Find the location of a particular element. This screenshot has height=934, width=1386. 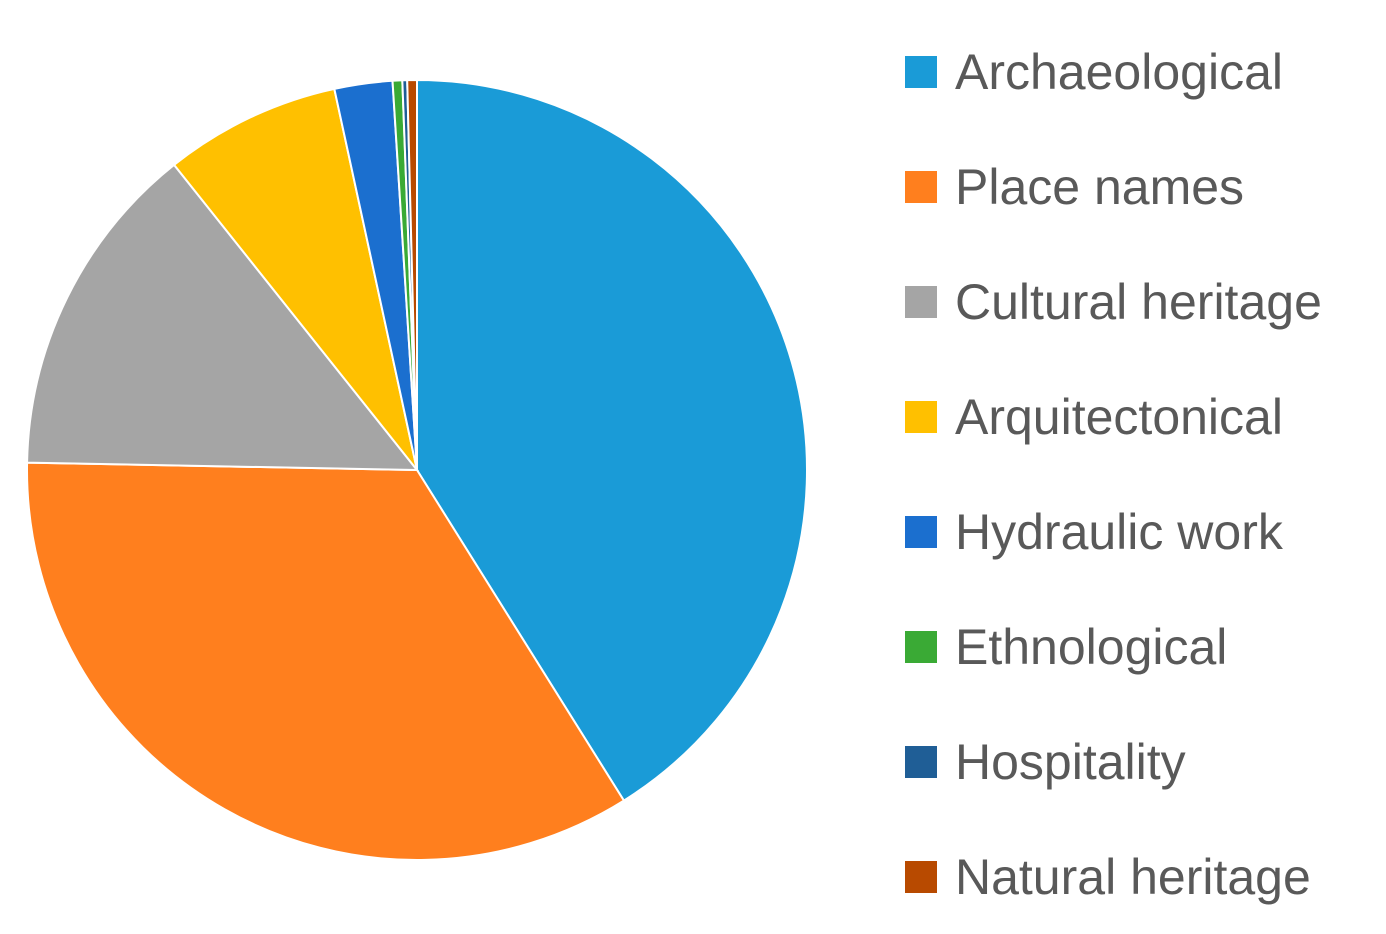

legend-item-archaeological: Archaeological is located at coordinates (1140, 71).